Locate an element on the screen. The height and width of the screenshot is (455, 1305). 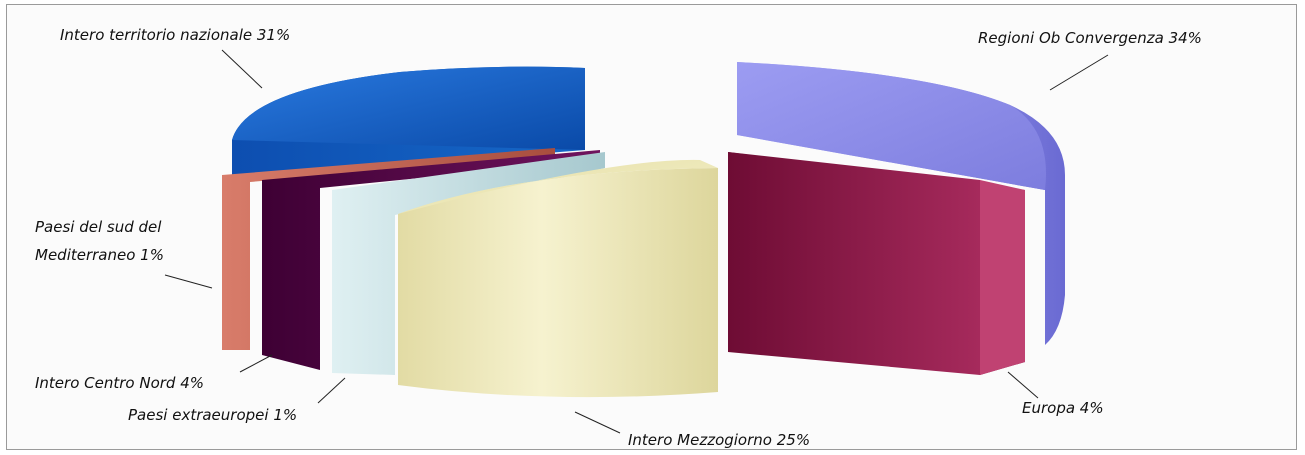
leader-line-europa is located at coordinates (1023, 385).